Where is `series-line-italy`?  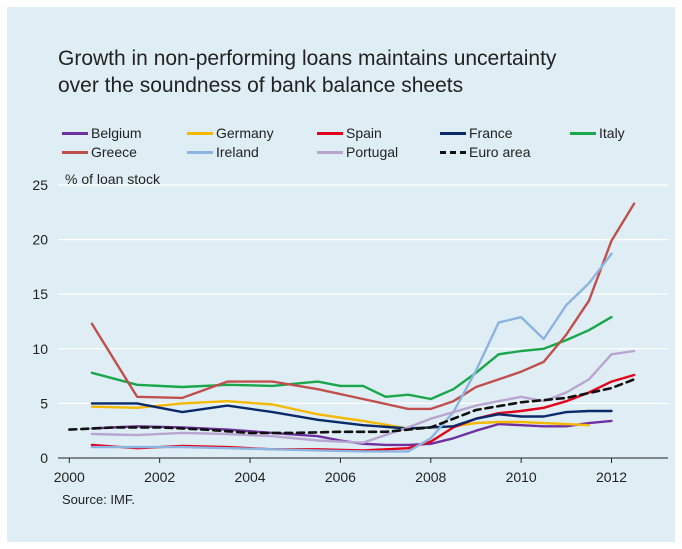
series-line-italy is located at coordinates (351, 358).